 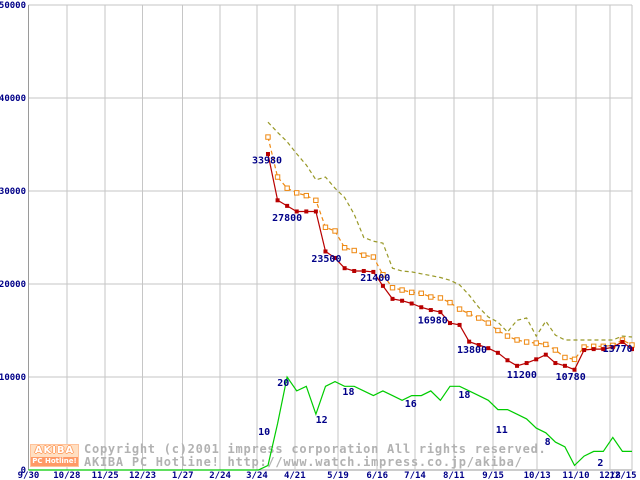 What do you see at coordinates (622, 475) in the screenshot?
I see `x-tick-label: 12/15` at bounding box center [622, 475].